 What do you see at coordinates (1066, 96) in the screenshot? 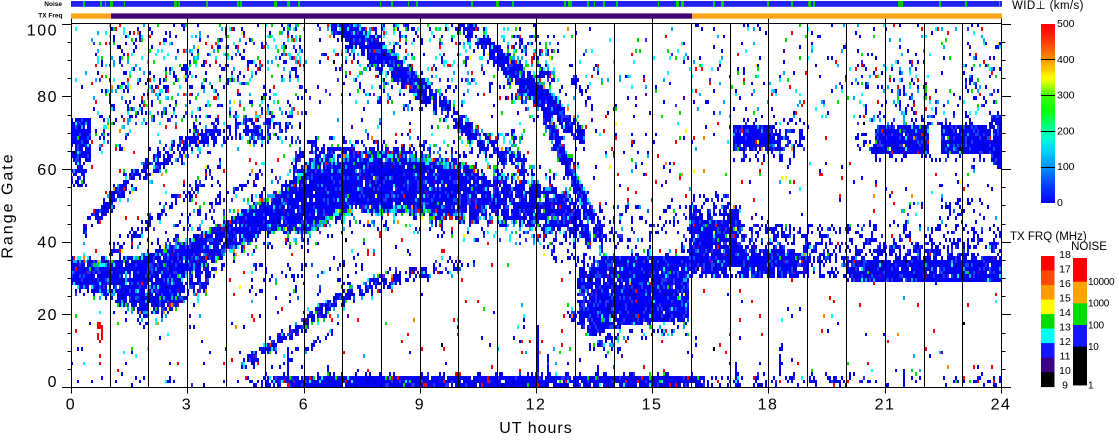
I see `svg-text: 300` at bounding box center [1066, 96].